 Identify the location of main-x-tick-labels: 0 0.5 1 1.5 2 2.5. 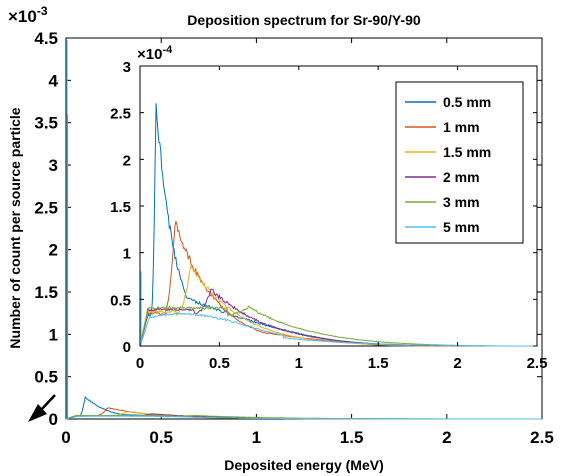
(307, 437).